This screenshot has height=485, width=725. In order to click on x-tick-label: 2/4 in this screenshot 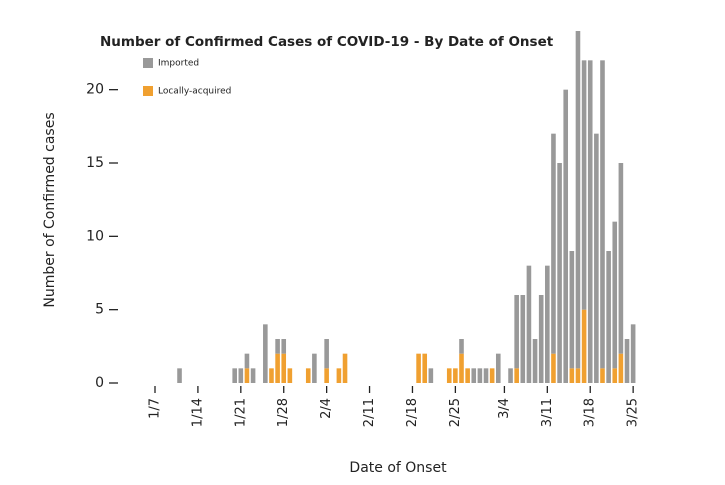, I will do `click(326, 408)`.